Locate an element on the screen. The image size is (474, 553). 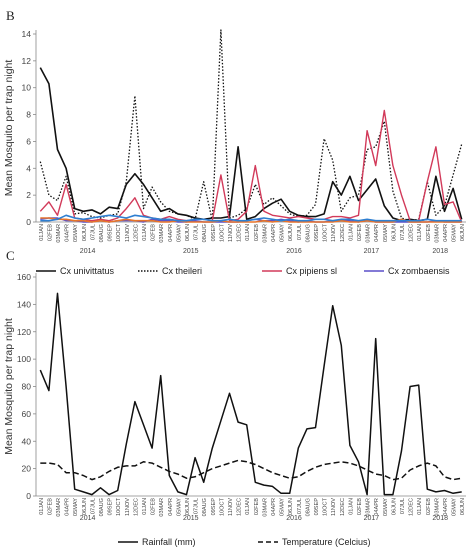
b-x-tick-label: 11NOV is located at coordinates (334, 233).